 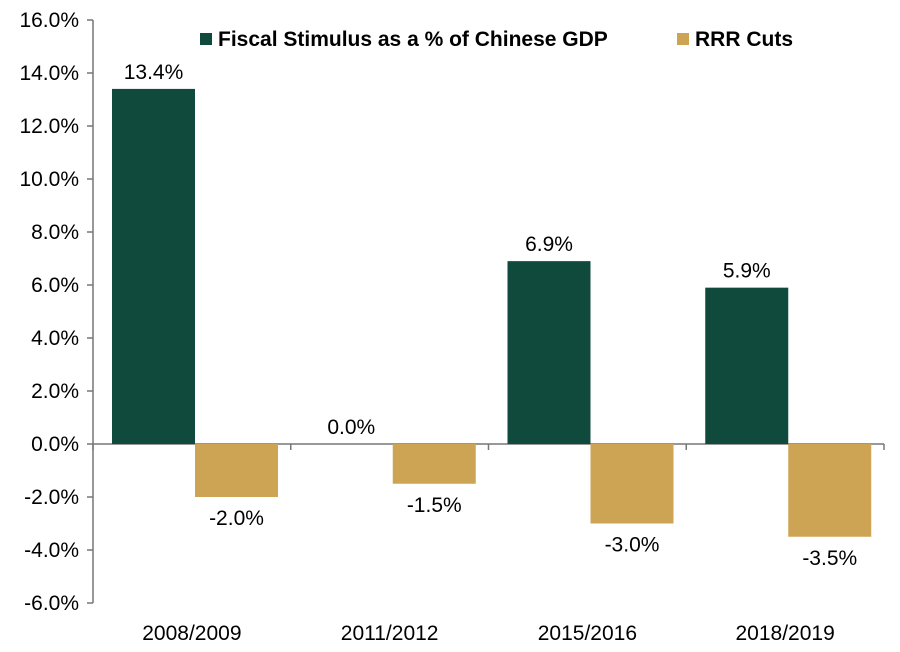 What do you see at coordinates (413, 39) in the screenshot?
I see `legend-label: Fiscal Stimulus as a % of Chinese GDP` at bounding box center [413, 39].